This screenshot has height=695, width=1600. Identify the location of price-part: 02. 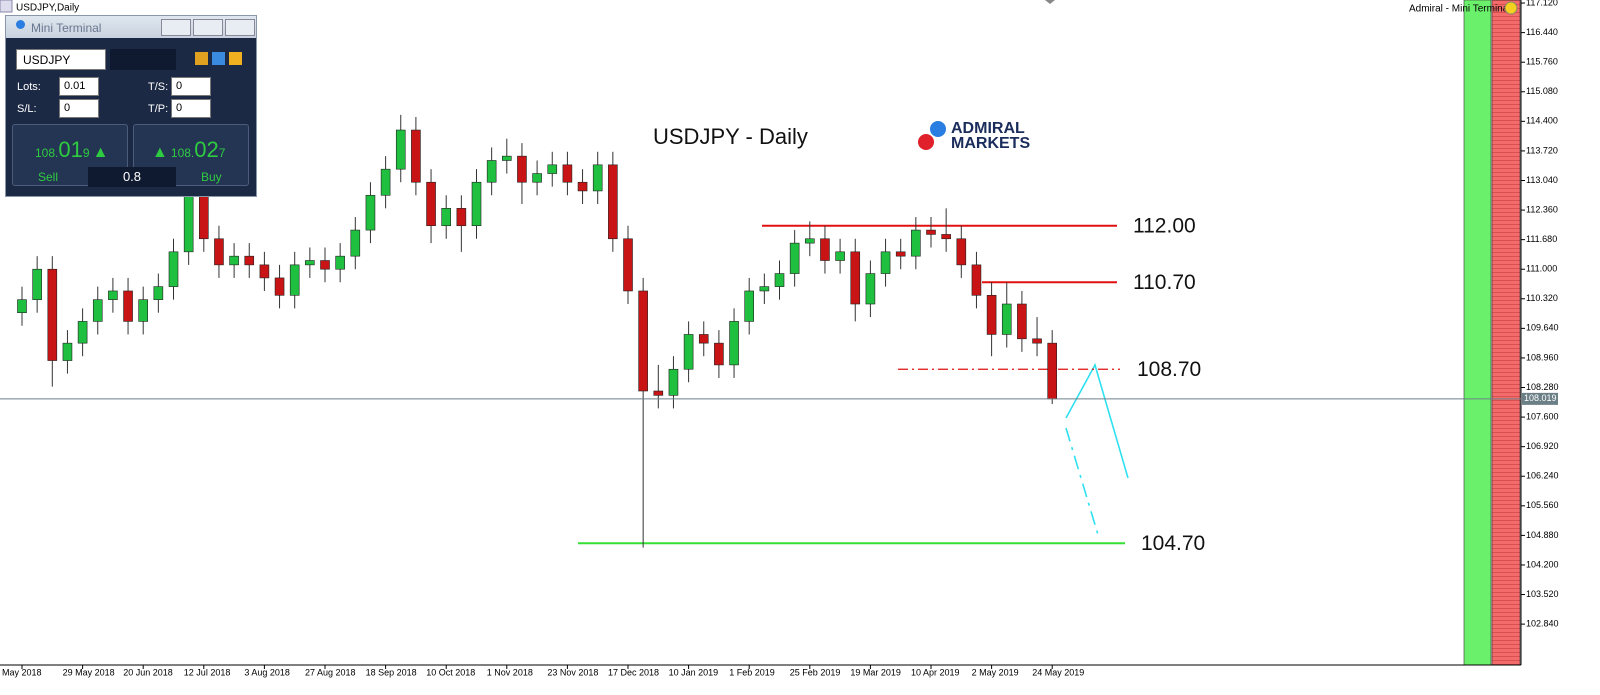
(206, 149).